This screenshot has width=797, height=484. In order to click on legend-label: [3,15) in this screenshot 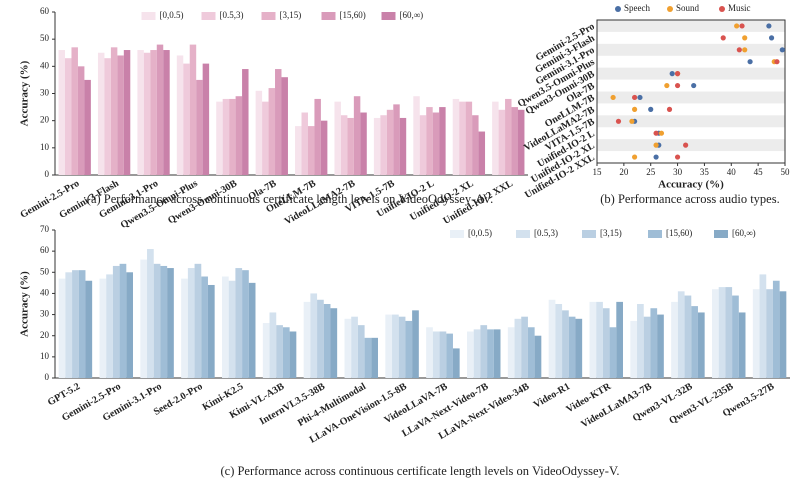, I will do `click(291, 15)`.